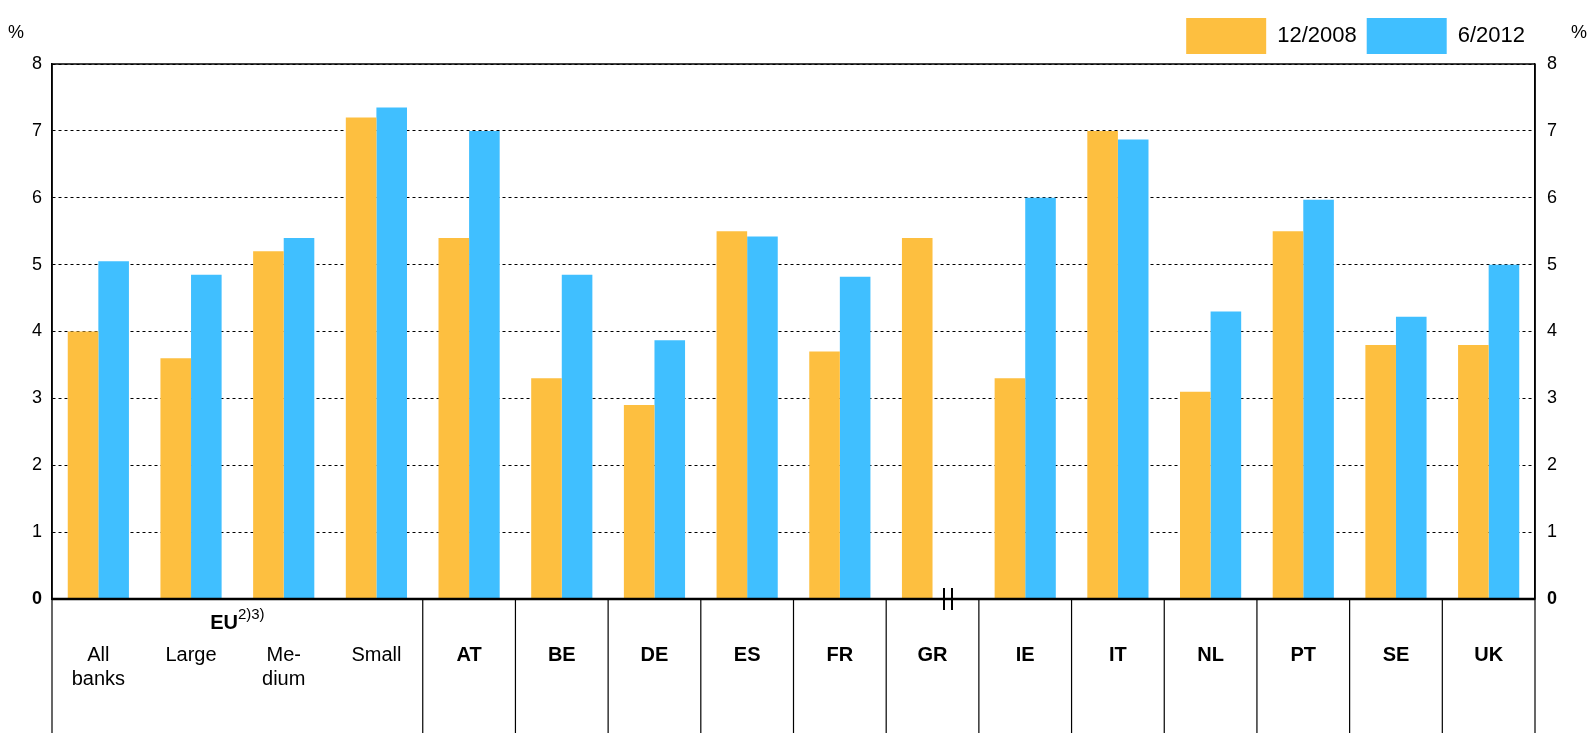 Image resolution: width=1595 pixels, height=735 pixels. What do you see at coordinates (191, 653) in the screenshot?
I see `x-tick-label: Large` at bounding box center [191, 653].